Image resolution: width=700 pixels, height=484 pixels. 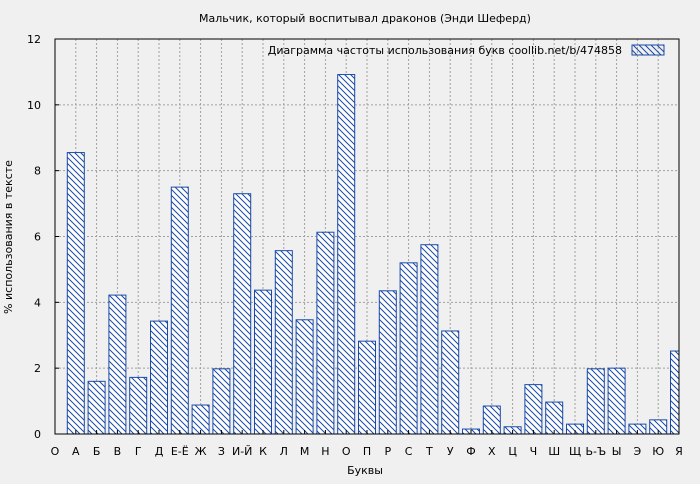 What do you see at coordinates (325, 333) in the screenshot?
I see `bar-Н` at bounding box center [325, 333].